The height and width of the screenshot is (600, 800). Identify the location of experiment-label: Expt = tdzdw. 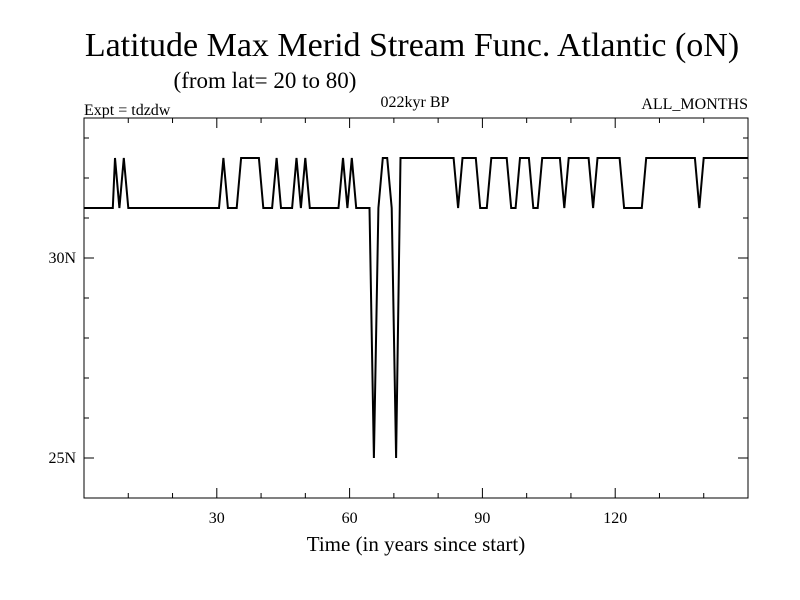
(127, 110).